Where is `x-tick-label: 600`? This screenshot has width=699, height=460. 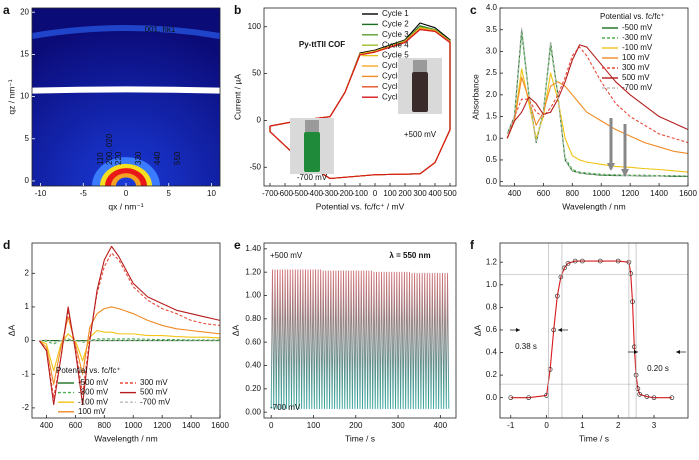
x-tick-label: 600 is located at coordinates (76, 425).